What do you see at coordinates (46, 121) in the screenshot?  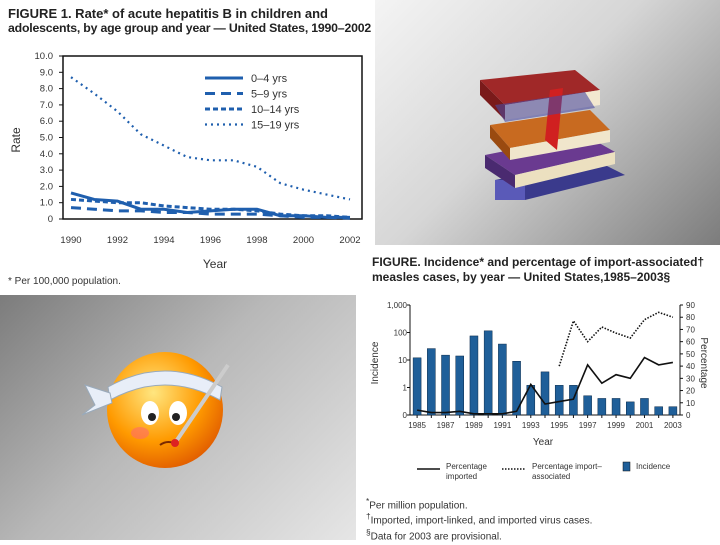 I see `y-tick-label: 6.0` at bounding box center [46, 121].